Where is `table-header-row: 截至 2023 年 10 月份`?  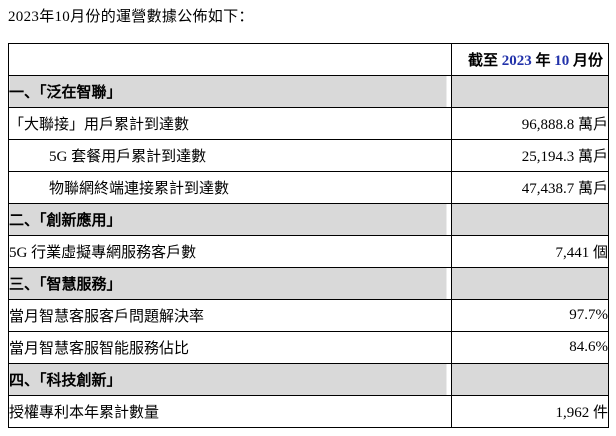
table-header-row: 截至 2023 年 10 月份 is located at coordinates (308, 59).